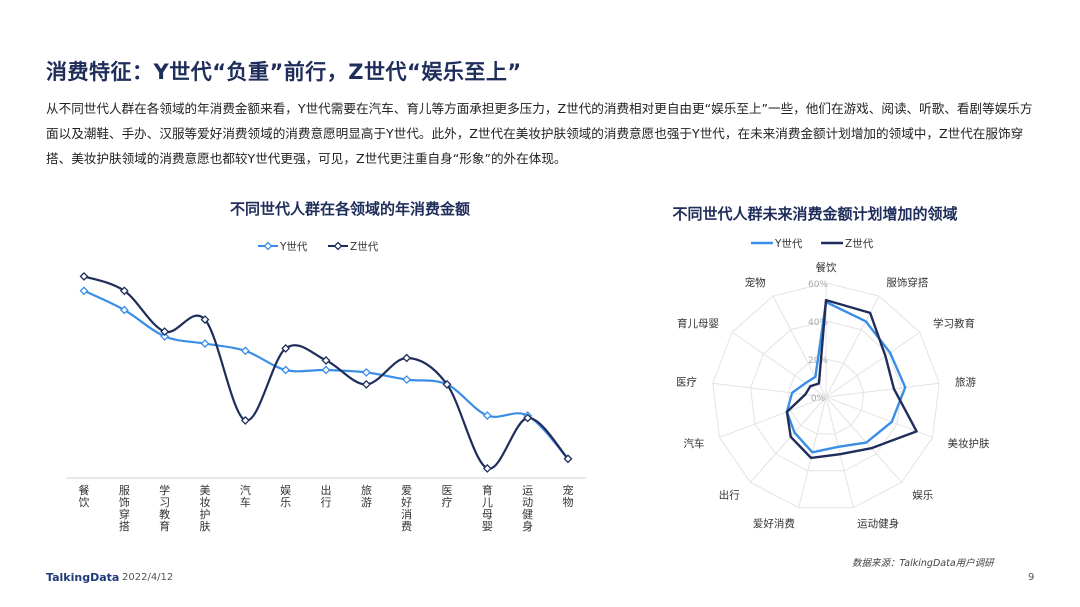 This screenshot has width=1080, height=607. What do you see at coordinates (788, 244) in the screenshot?
I see `radar-legend-label-0: Y世代` at bounding box center [788, 244].